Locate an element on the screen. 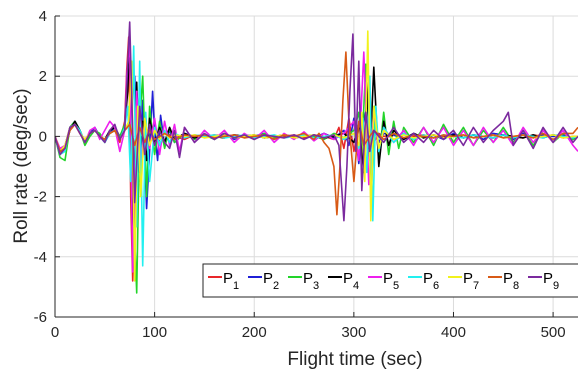  legend-label-p6: P6 is located at coordinates (431, 281).